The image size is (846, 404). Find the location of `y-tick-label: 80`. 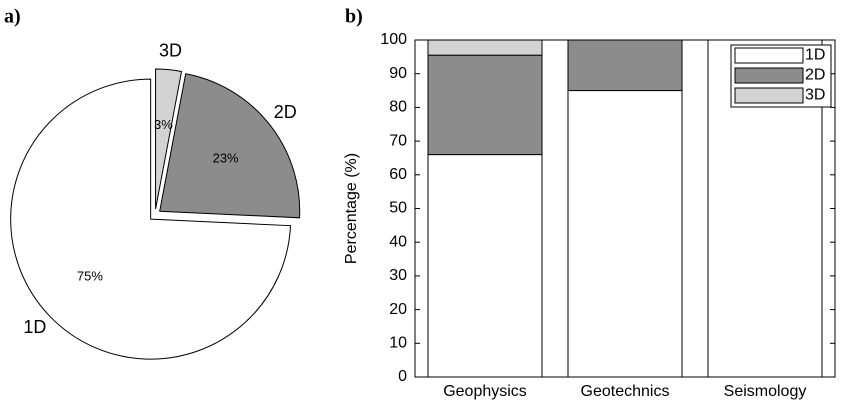

y-tick-label: 80 is located at coordinates (398, 107).